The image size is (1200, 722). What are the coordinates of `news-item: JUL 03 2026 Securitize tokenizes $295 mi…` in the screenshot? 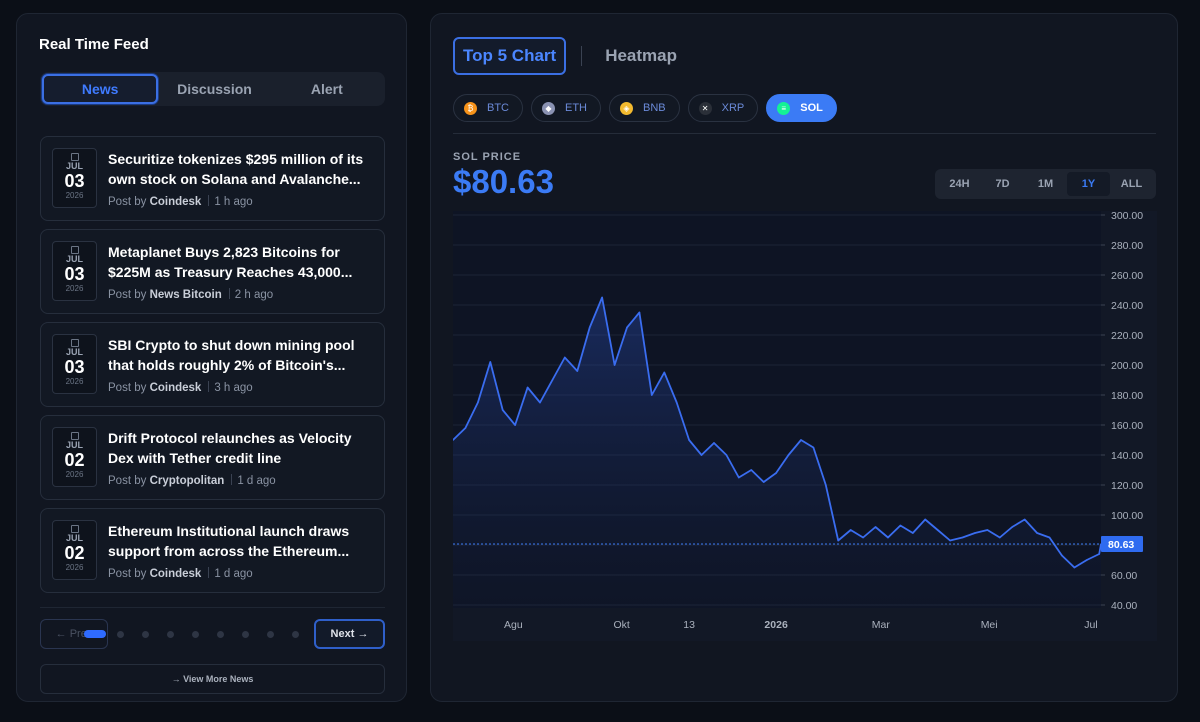 It's located at (212, 178).